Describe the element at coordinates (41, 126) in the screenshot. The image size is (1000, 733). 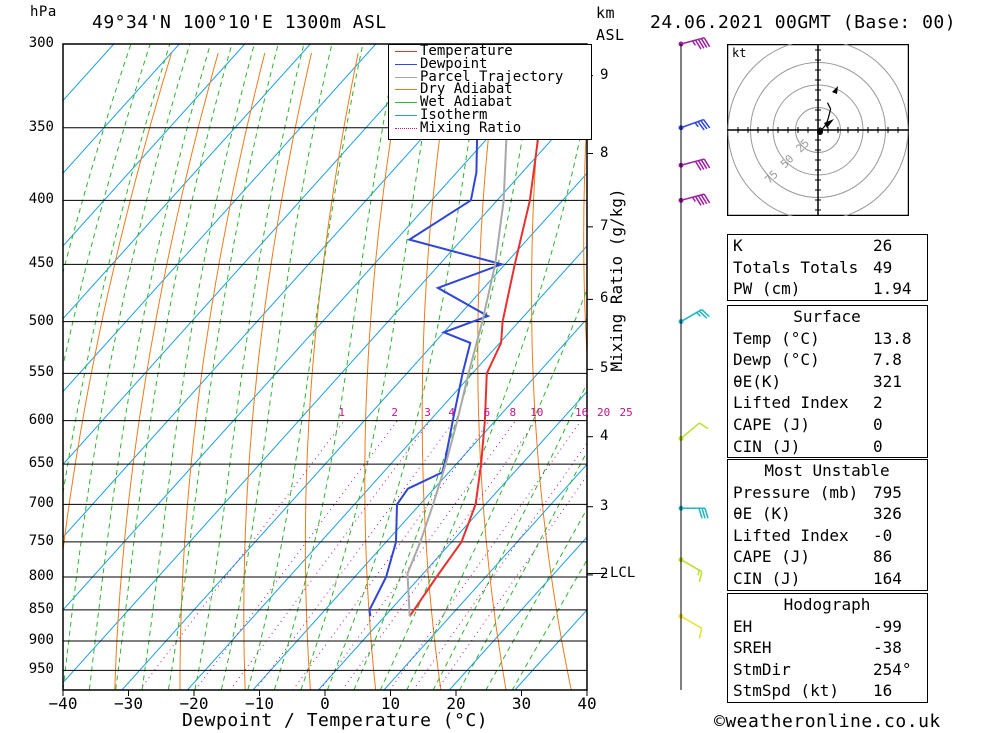
I see `pressure-tick-label: 350` at that location.